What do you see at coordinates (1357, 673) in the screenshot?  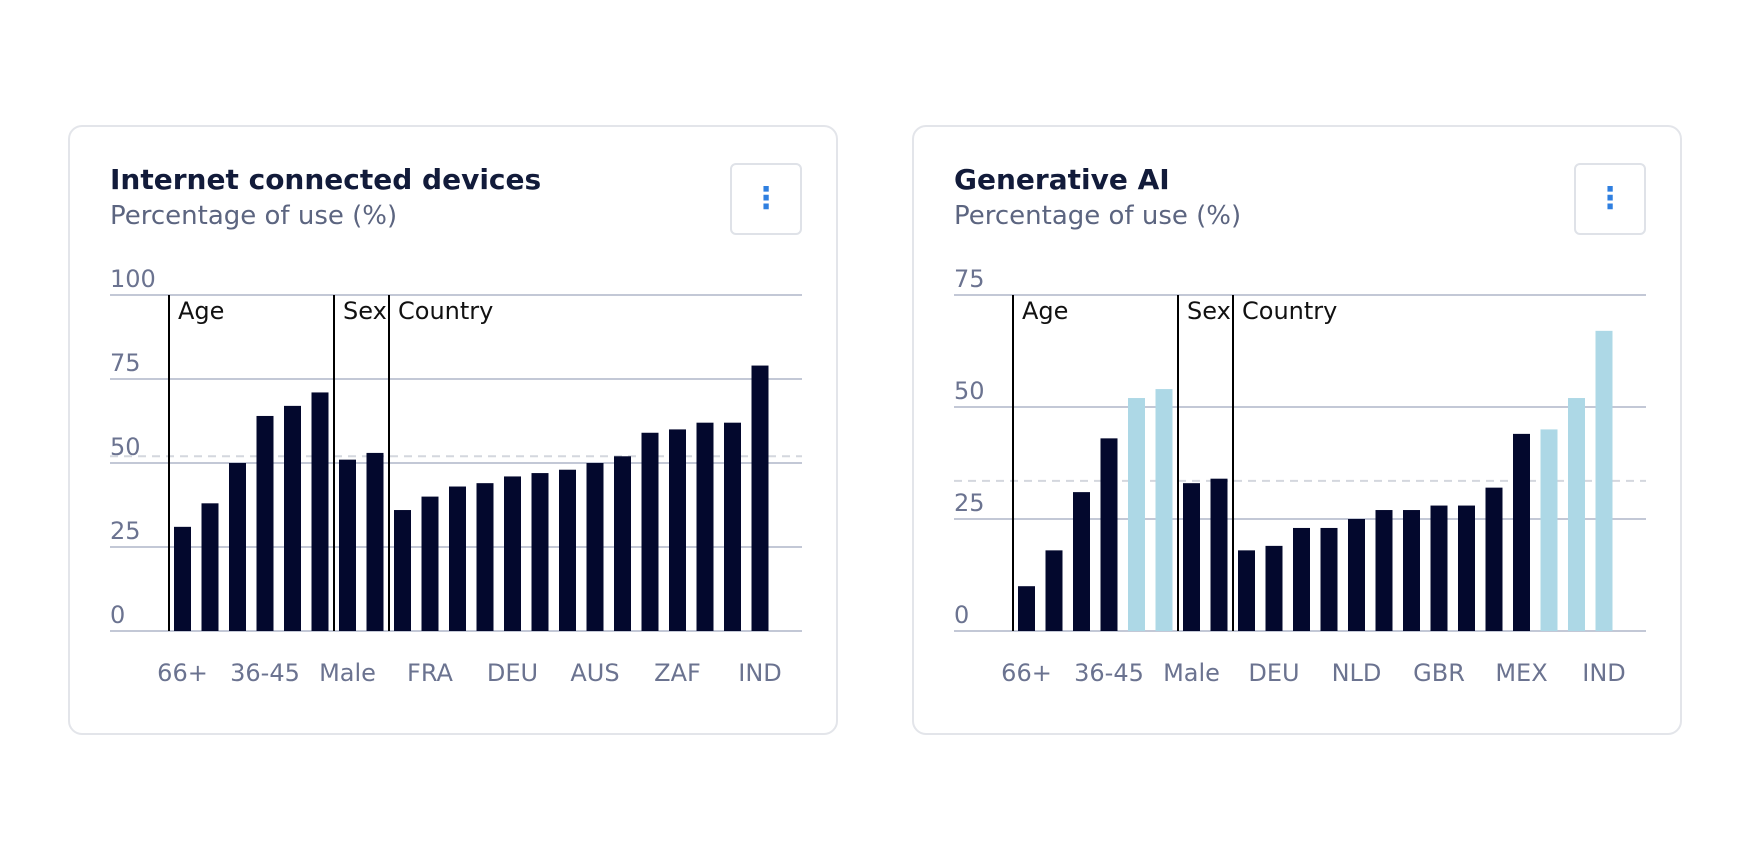 I see `x-tick-label: NLD` at bounding box center [1357, 673].